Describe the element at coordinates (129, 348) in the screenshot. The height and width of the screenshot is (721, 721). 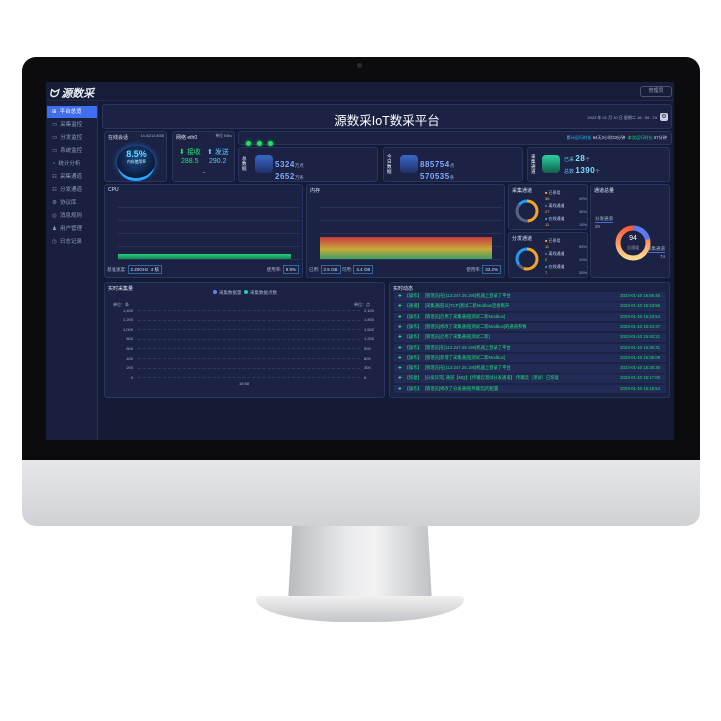
I see `y-tick-left: 600` at that location.